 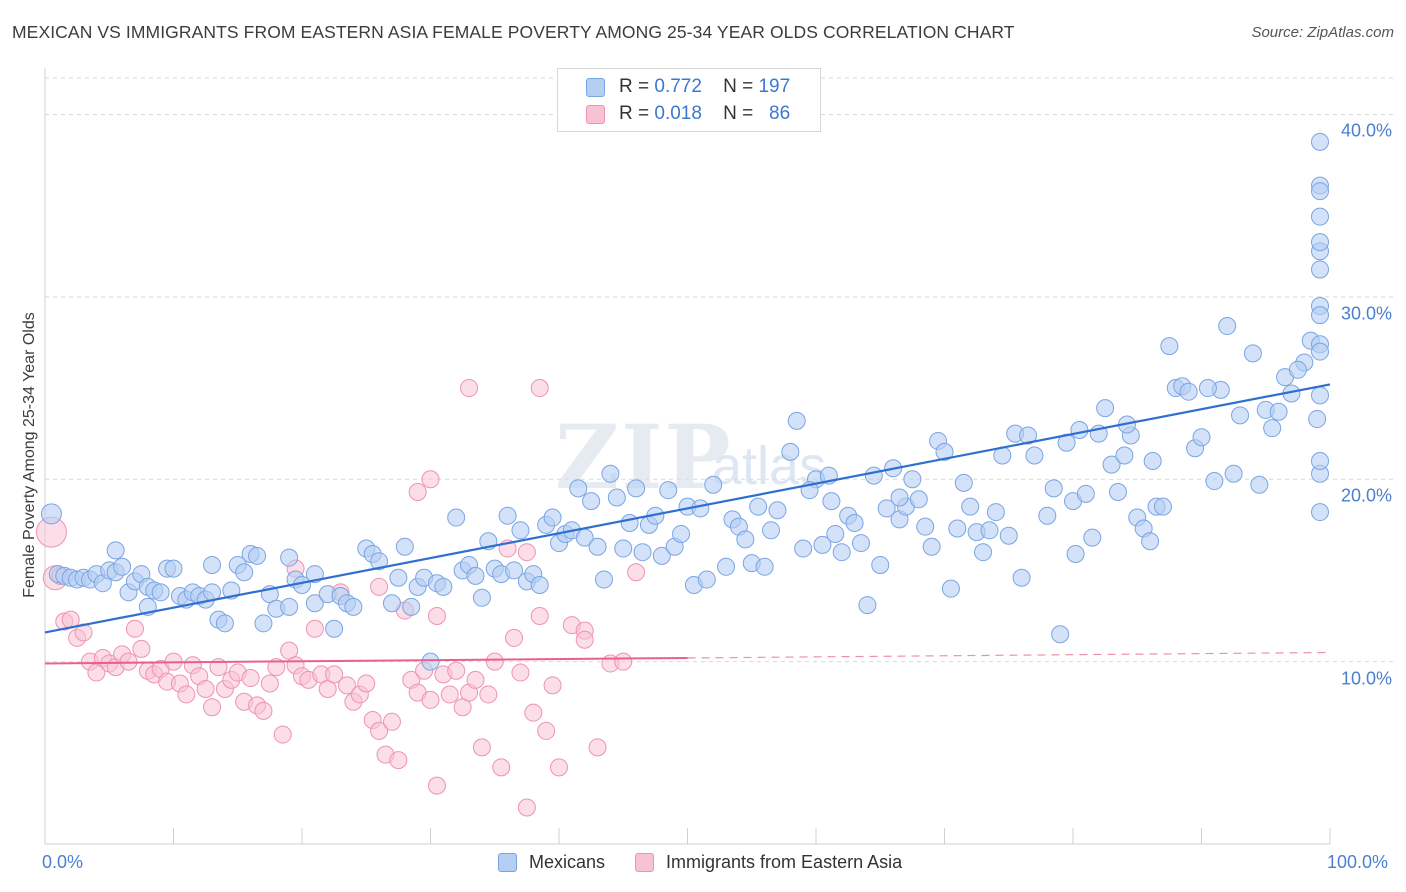 I want to click on legend-n-label: N =, so click(x=738, y=86).